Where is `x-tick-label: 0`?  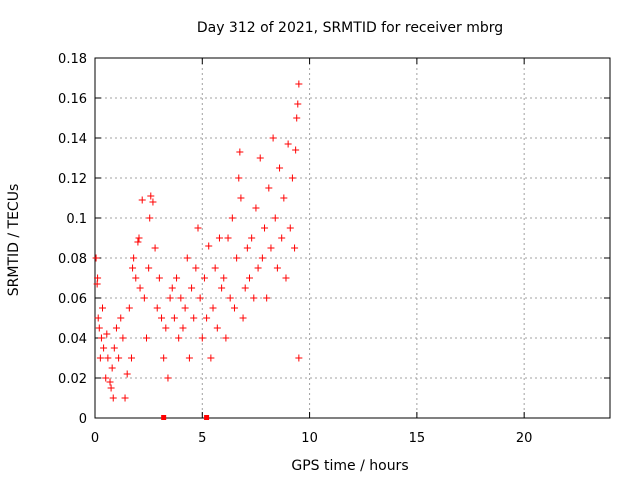 x-tick-label: 0 is located at coordinates (95, 438).